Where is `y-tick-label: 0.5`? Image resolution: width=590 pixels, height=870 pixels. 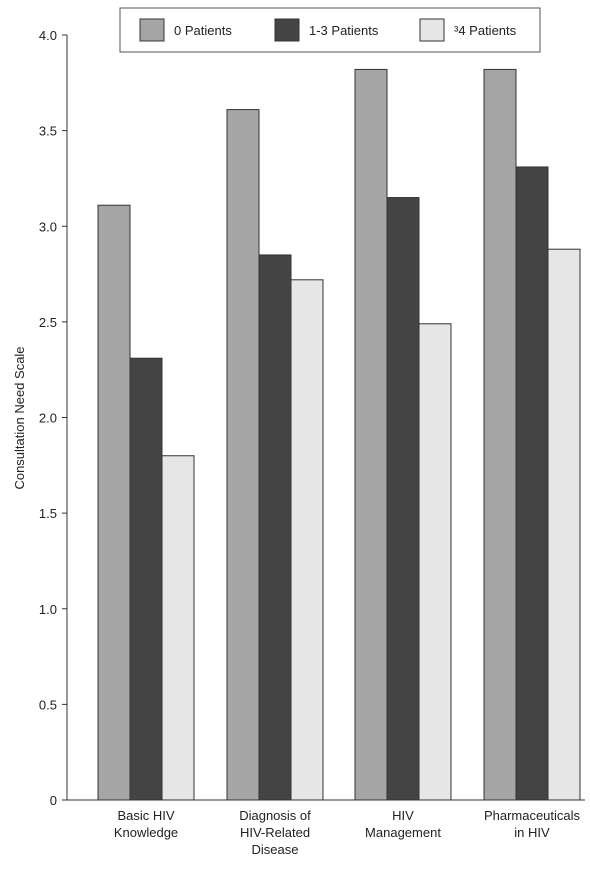
y-tick-label: 0.5 is located at coordinates (48, 704).